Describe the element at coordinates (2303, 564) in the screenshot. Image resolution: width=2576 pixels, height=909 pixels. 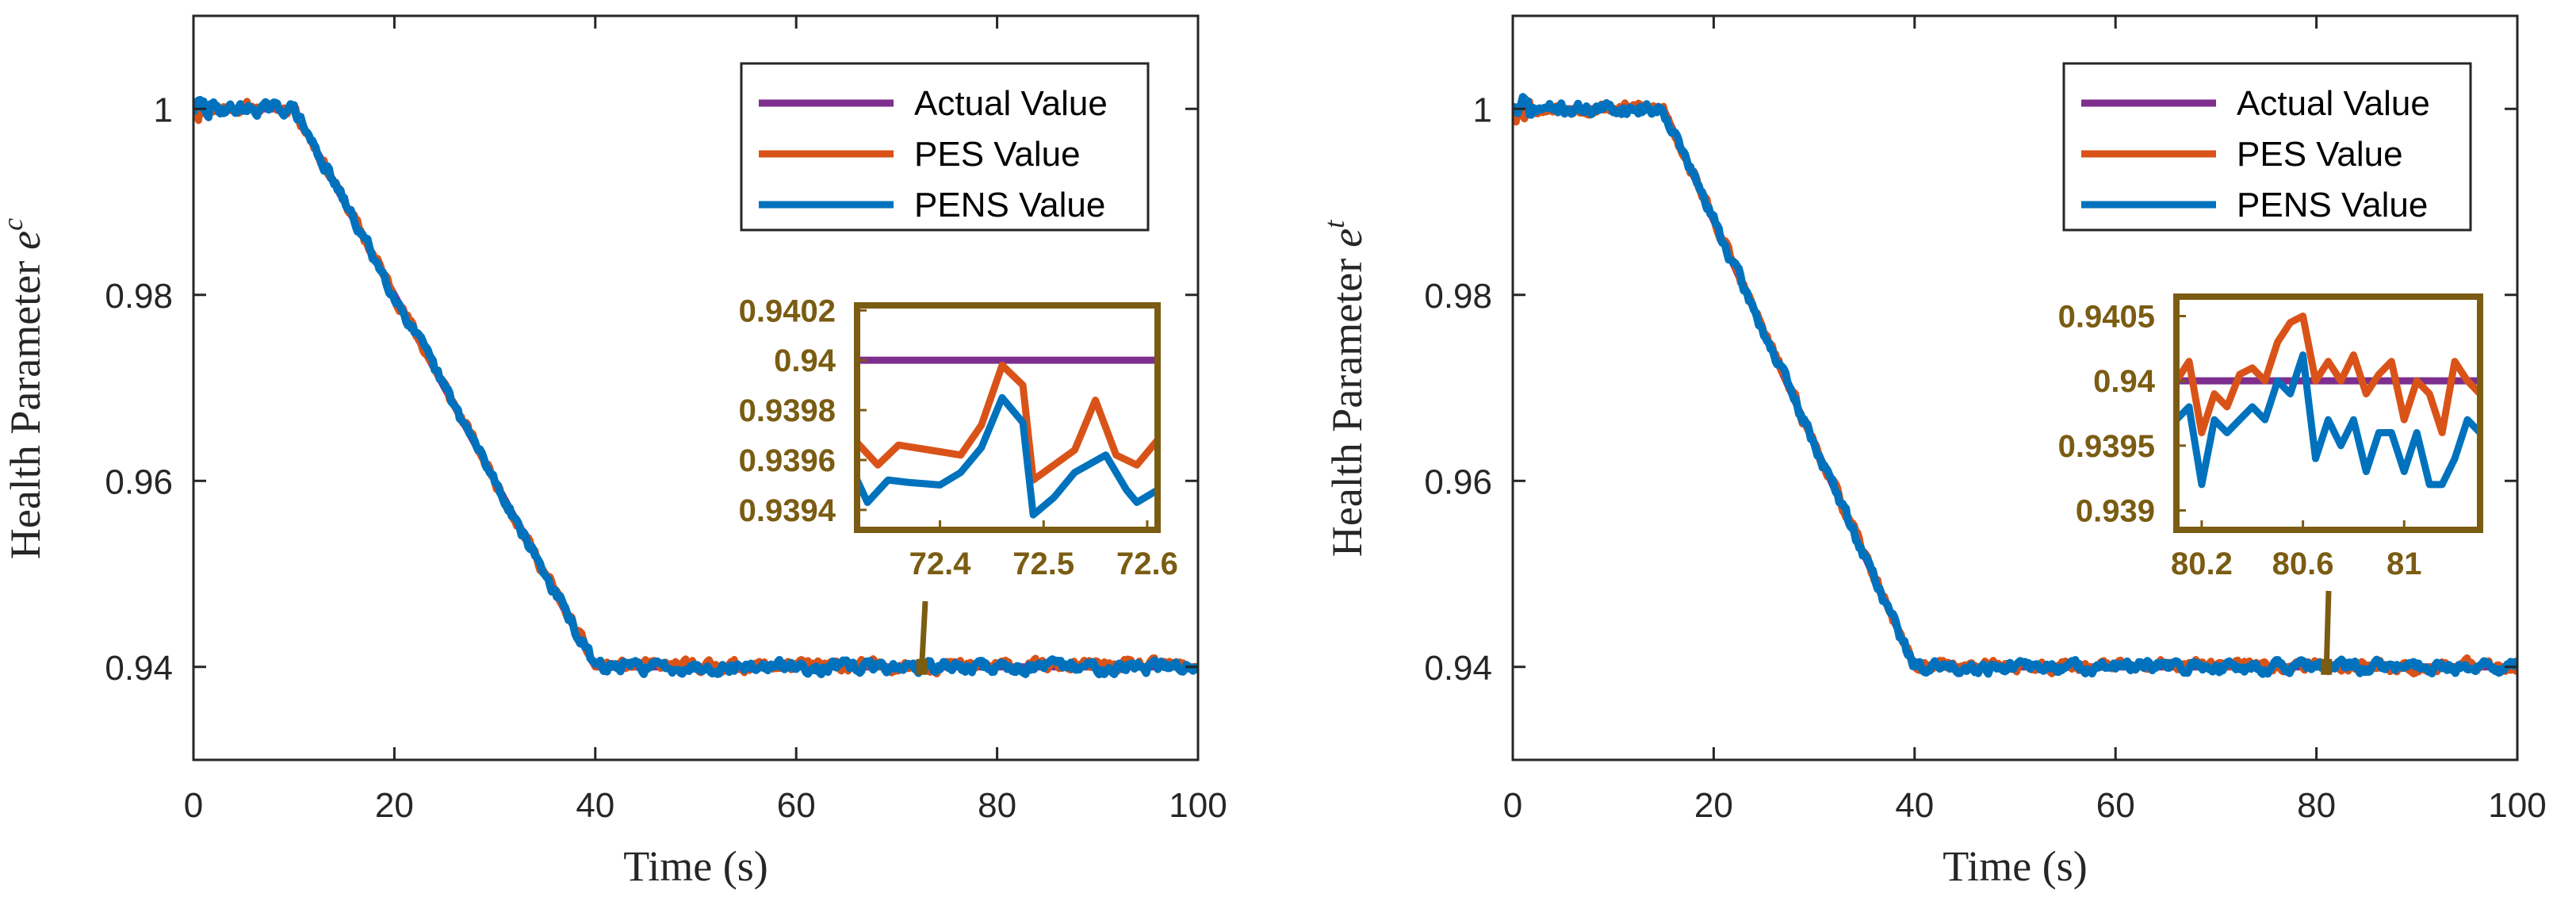
I see `inset-x-tick-label: 80.6` at that location.